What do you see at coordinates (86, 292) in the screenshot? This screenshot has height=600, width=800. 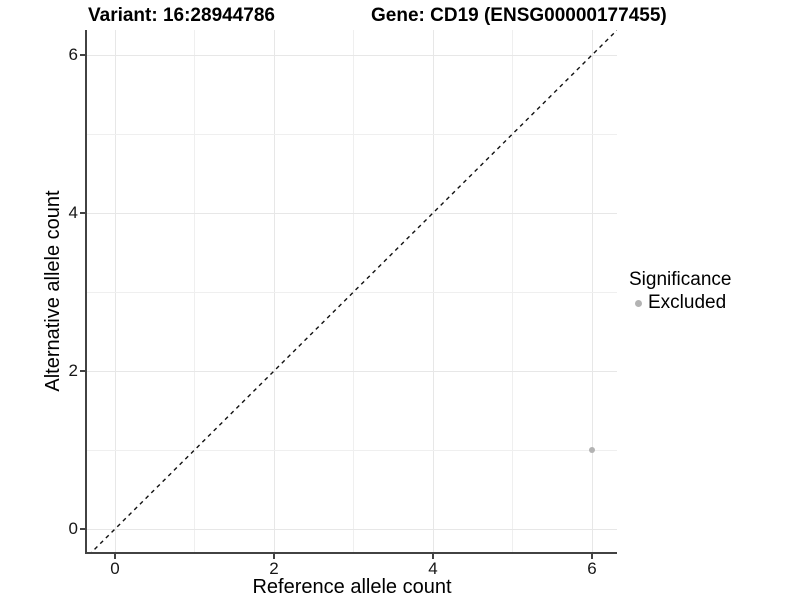 I see `y-axis-line` at bounding box center [86, 292].